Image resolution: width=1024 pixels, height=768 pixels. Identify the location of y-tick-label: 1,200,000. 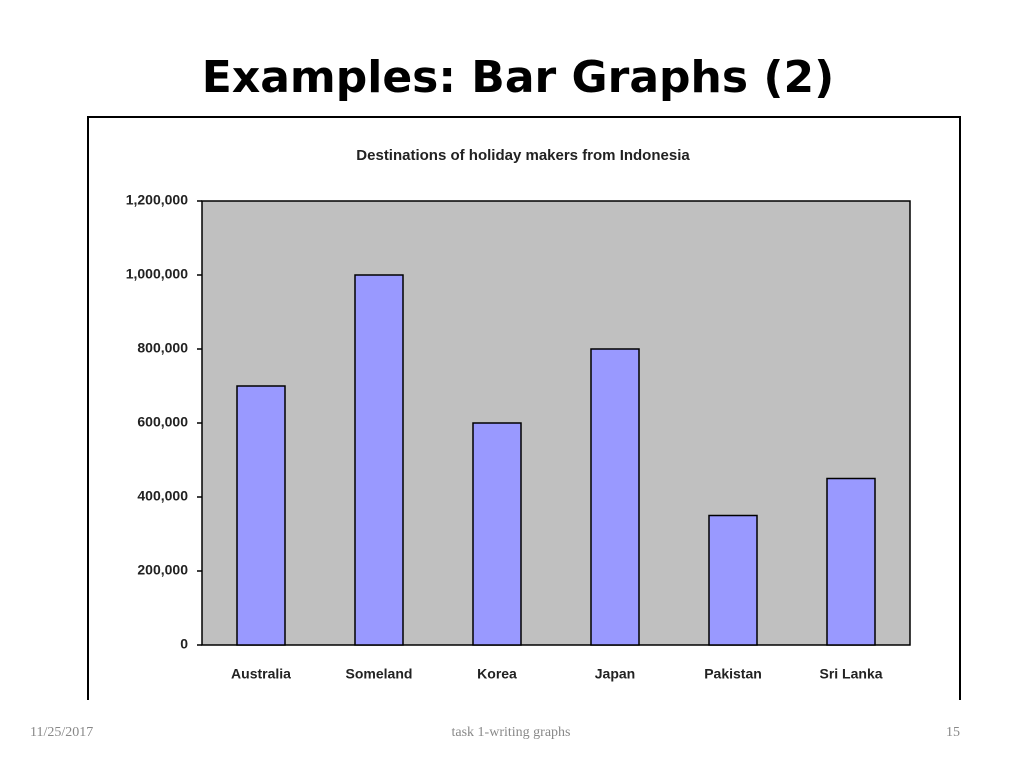
(157, 200).